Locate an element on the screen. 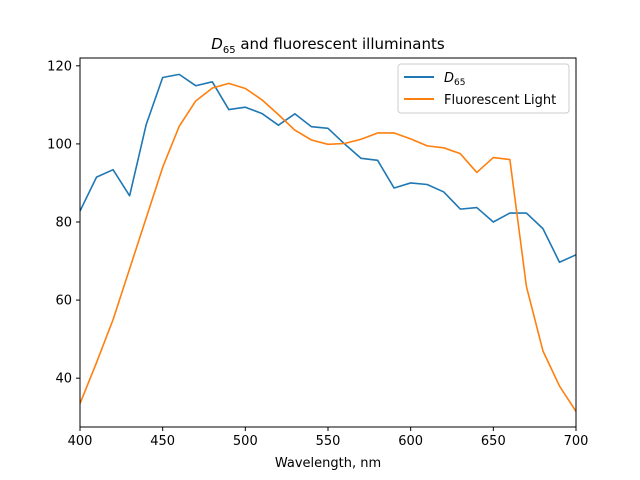 The height and width of the screenshot is (480, 640). x-tick-label: 450 is located at coordinates (162, 441).